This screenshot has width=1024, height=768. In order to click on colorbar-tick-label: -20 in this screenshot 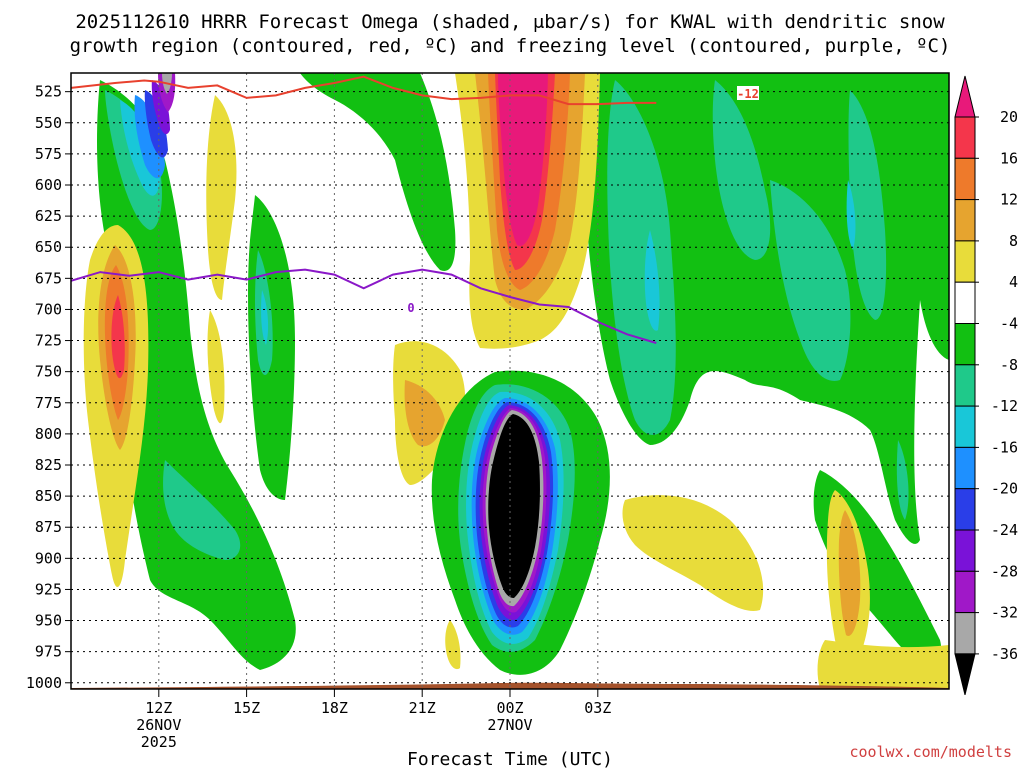, I will do `click(1004, 489)`.